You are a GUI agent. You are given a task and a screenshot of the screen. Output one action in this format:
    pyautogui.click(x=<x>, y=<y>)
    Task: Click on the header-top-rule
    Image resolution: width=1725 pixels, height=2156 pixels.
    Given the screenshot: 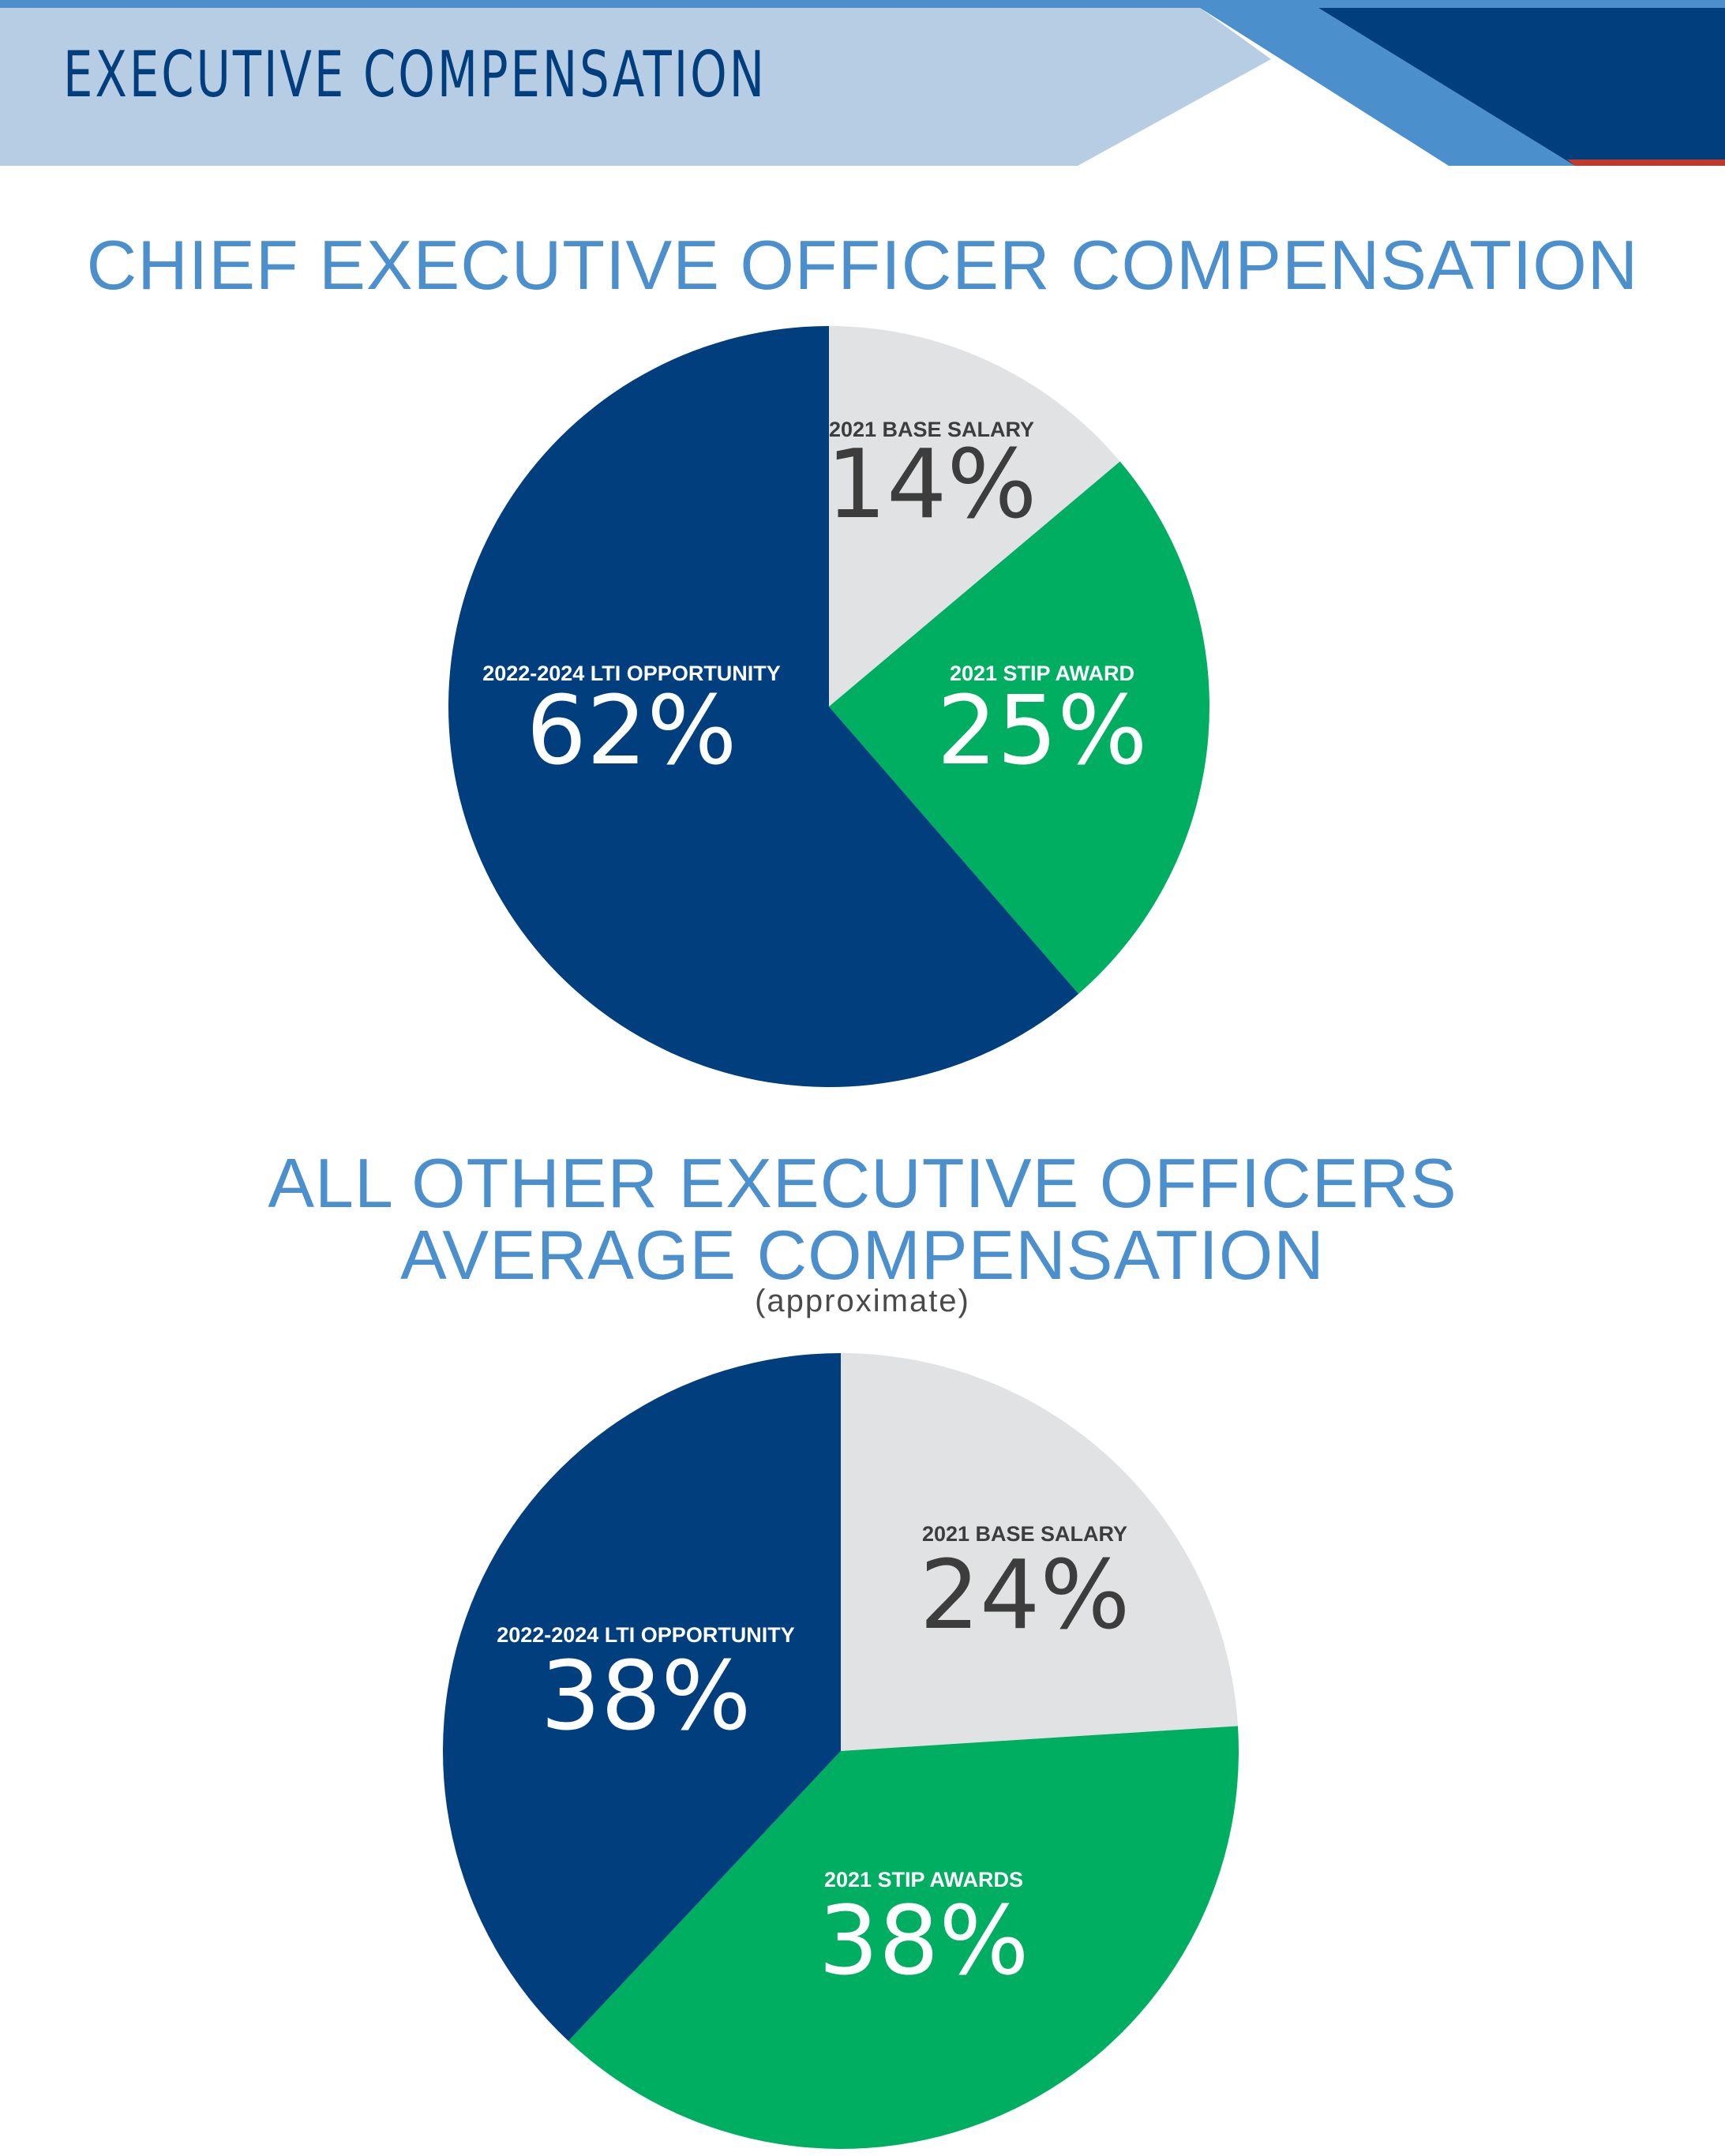 What is the action you would take?
    pyautogui.click(x=862, y=4)
    